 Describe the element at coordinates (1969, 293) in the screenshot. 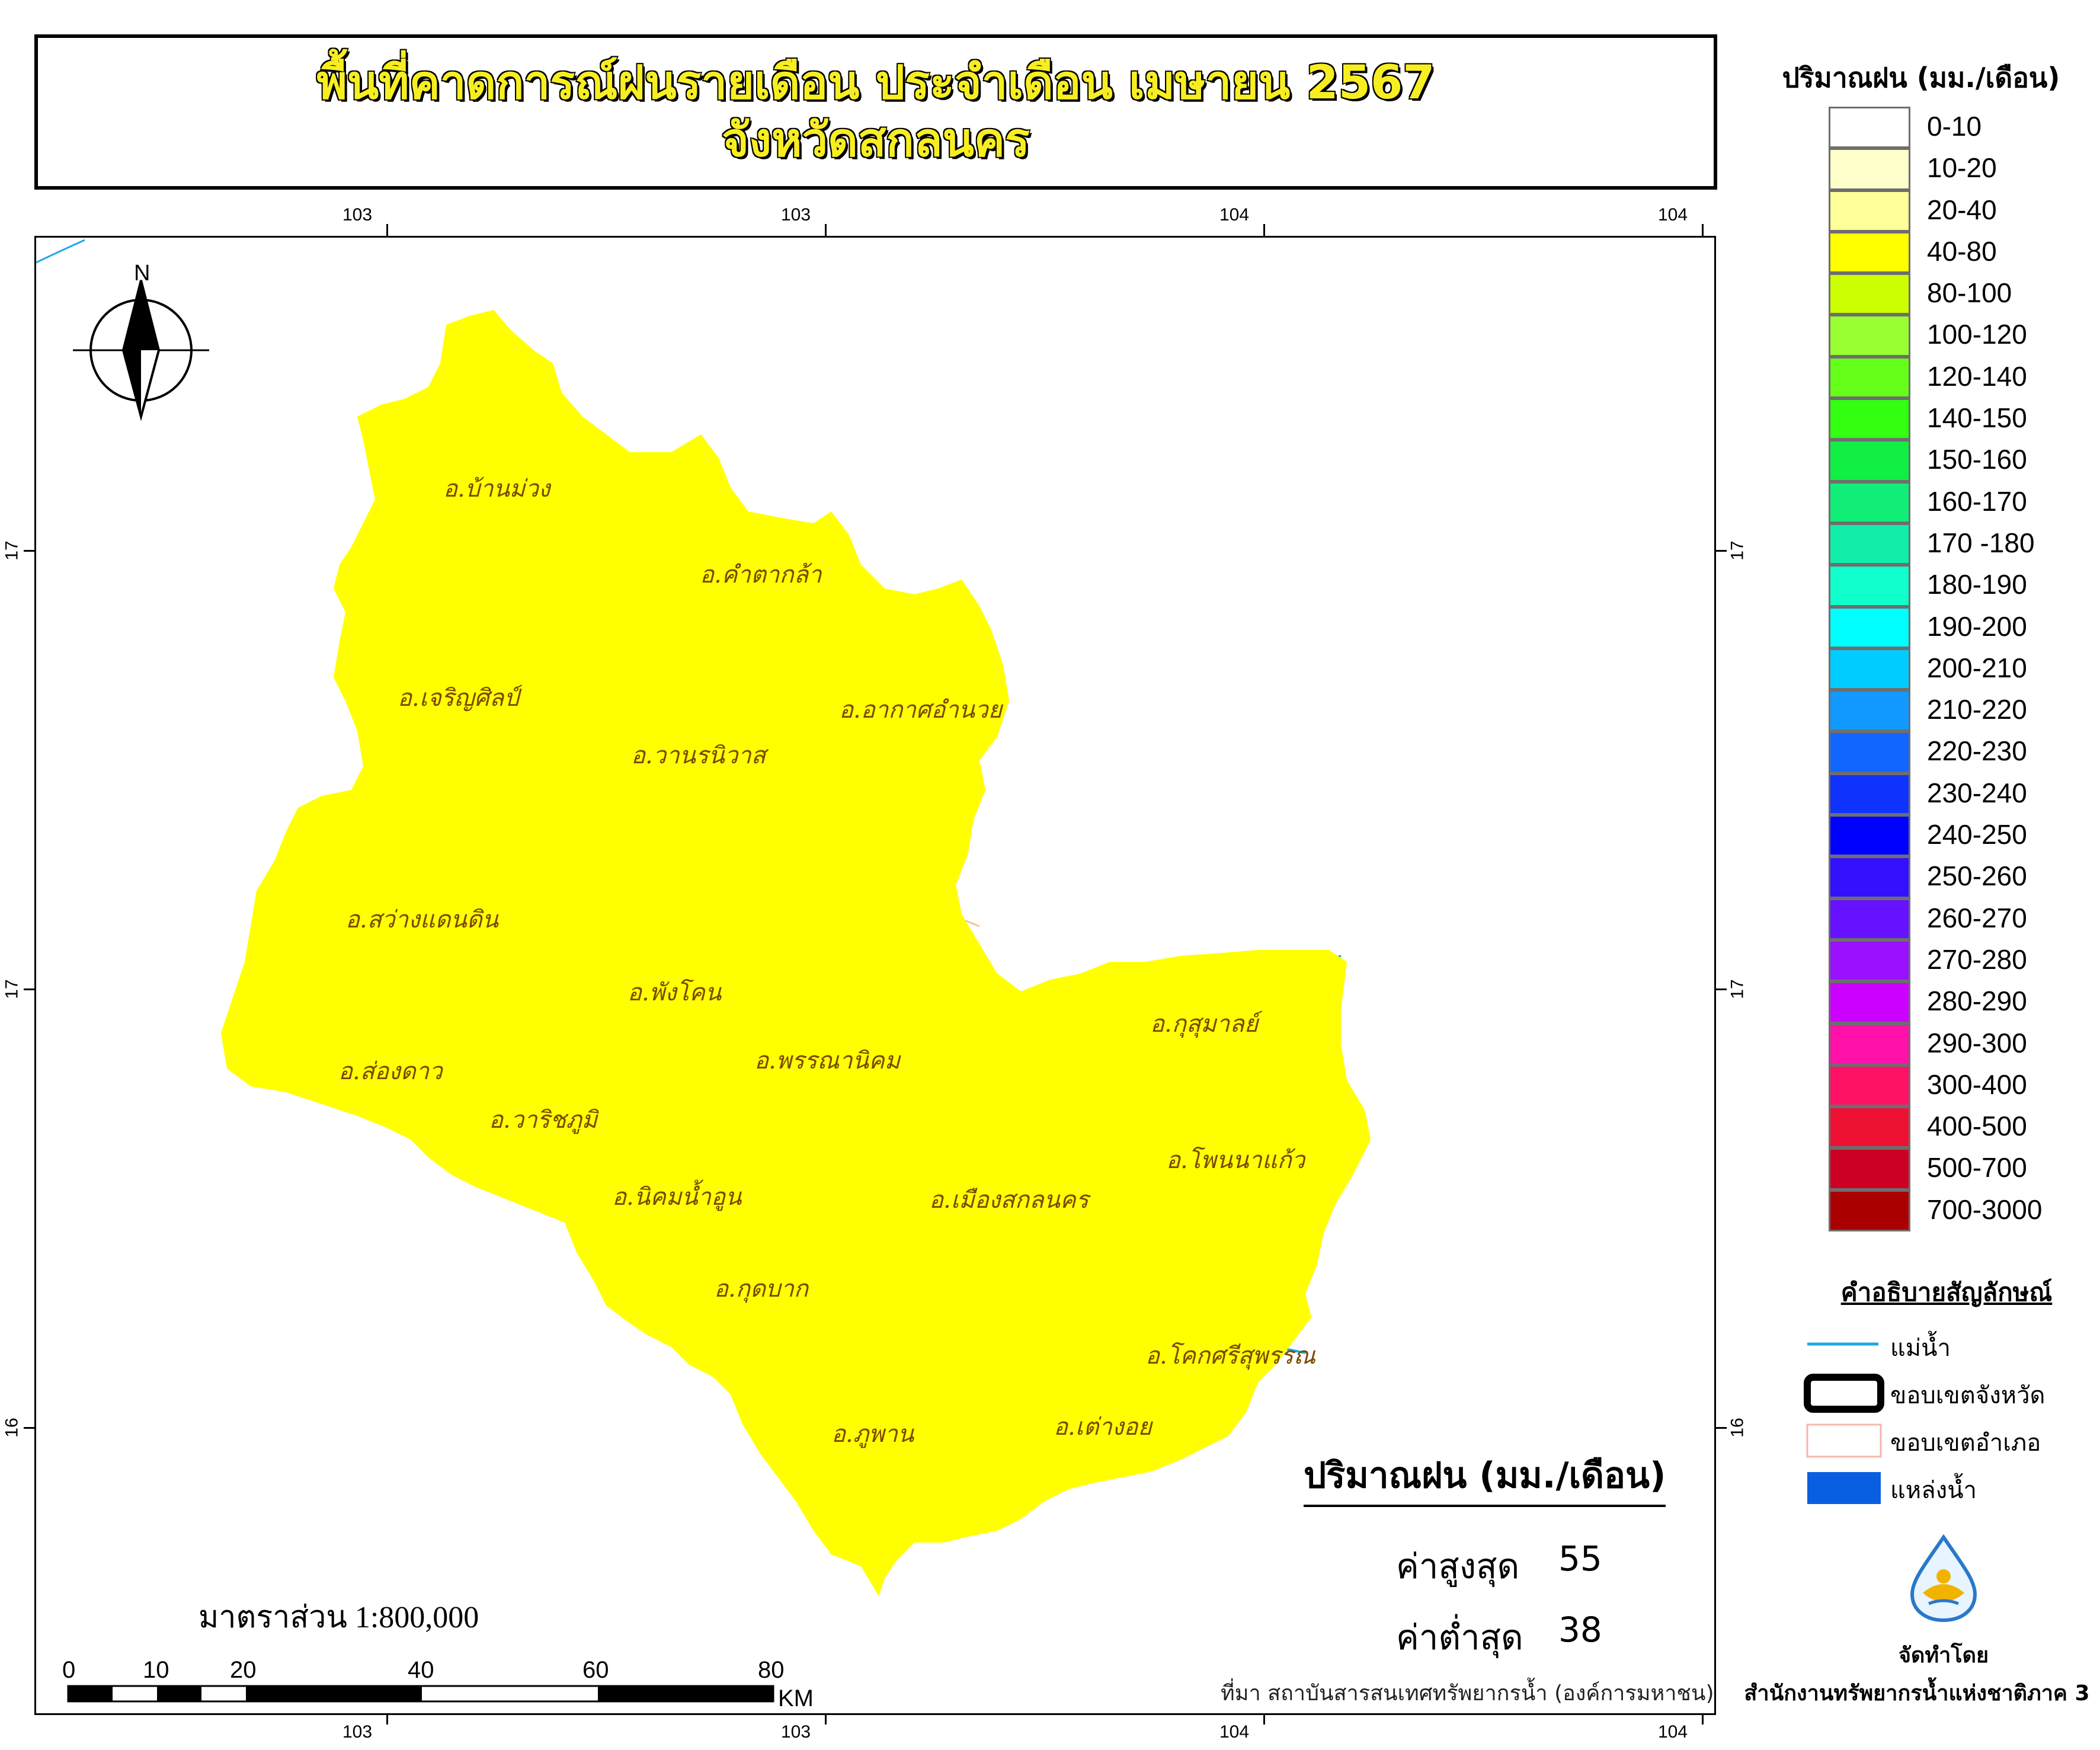

I see `legend-label: 80-100` at that location.